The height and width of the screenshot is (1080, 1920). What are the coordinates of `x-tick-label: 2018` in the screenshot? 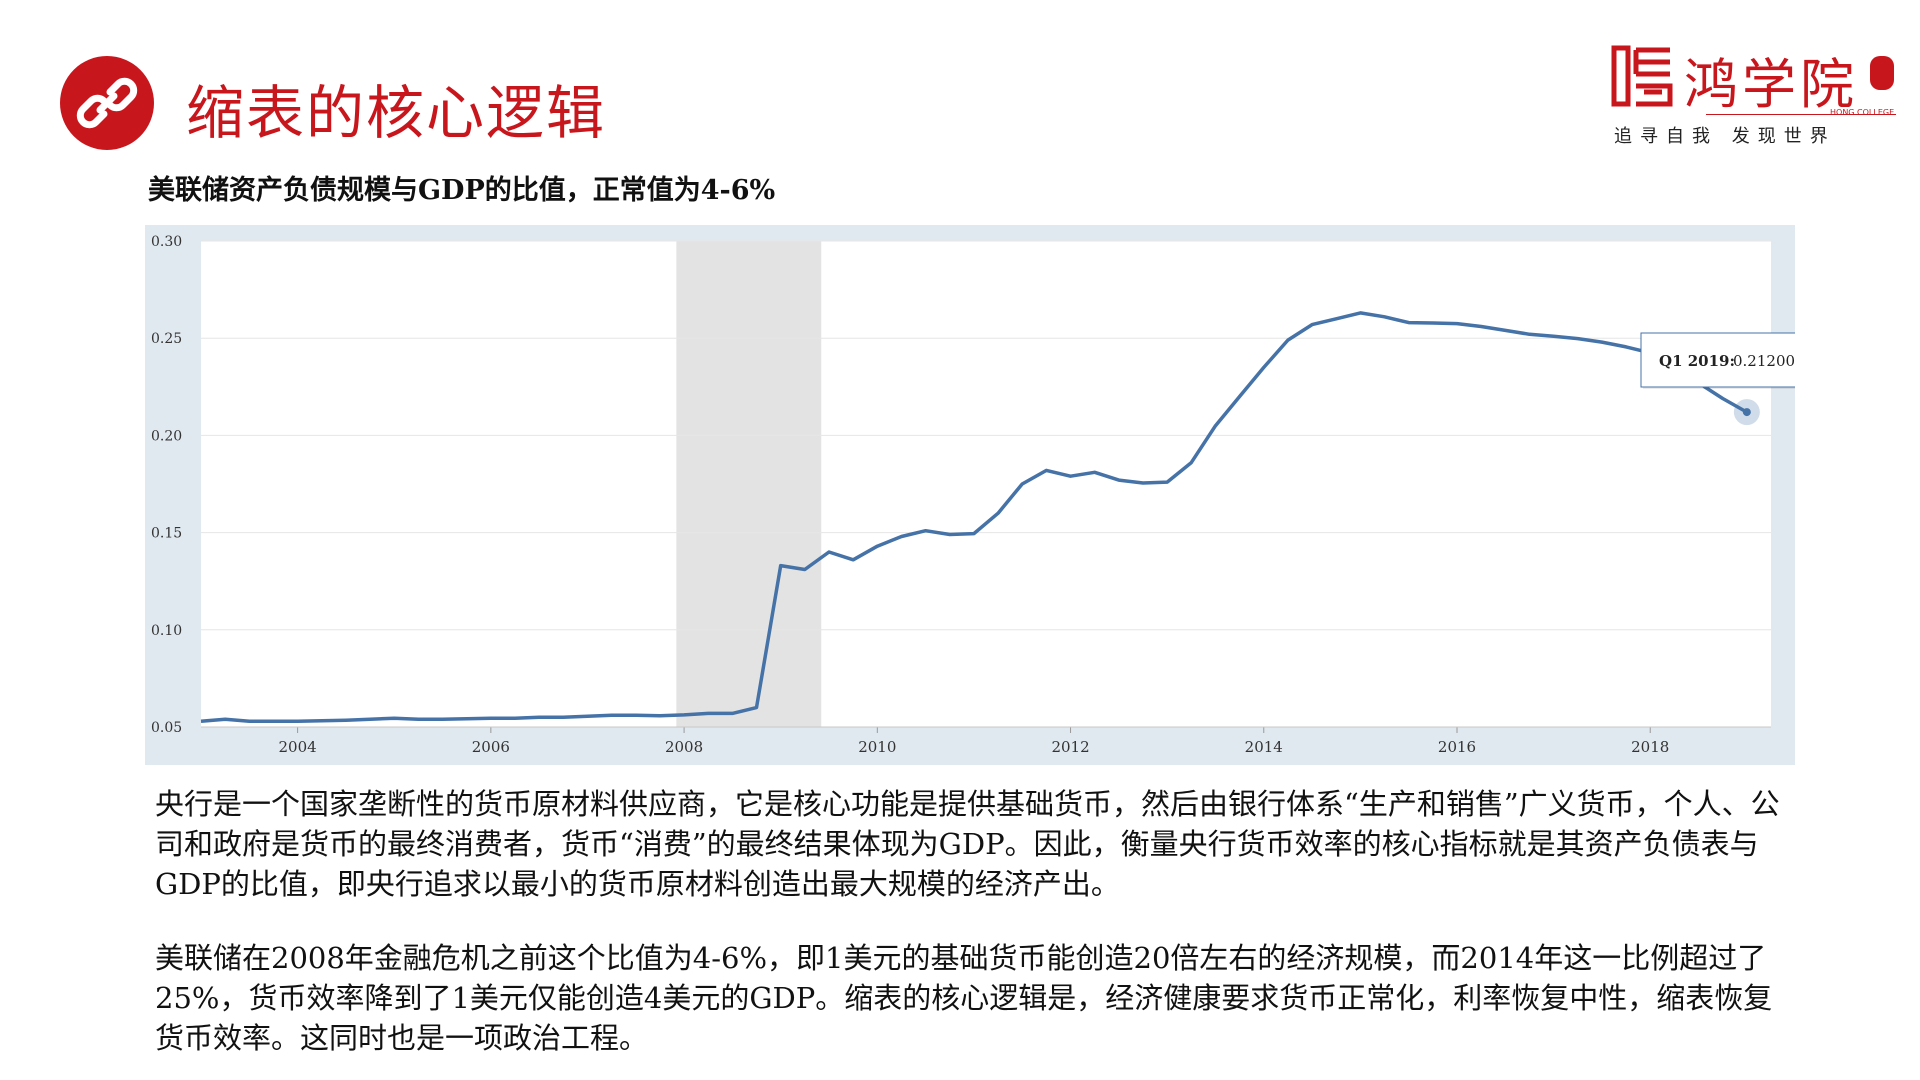 It's located at (1650, 747).